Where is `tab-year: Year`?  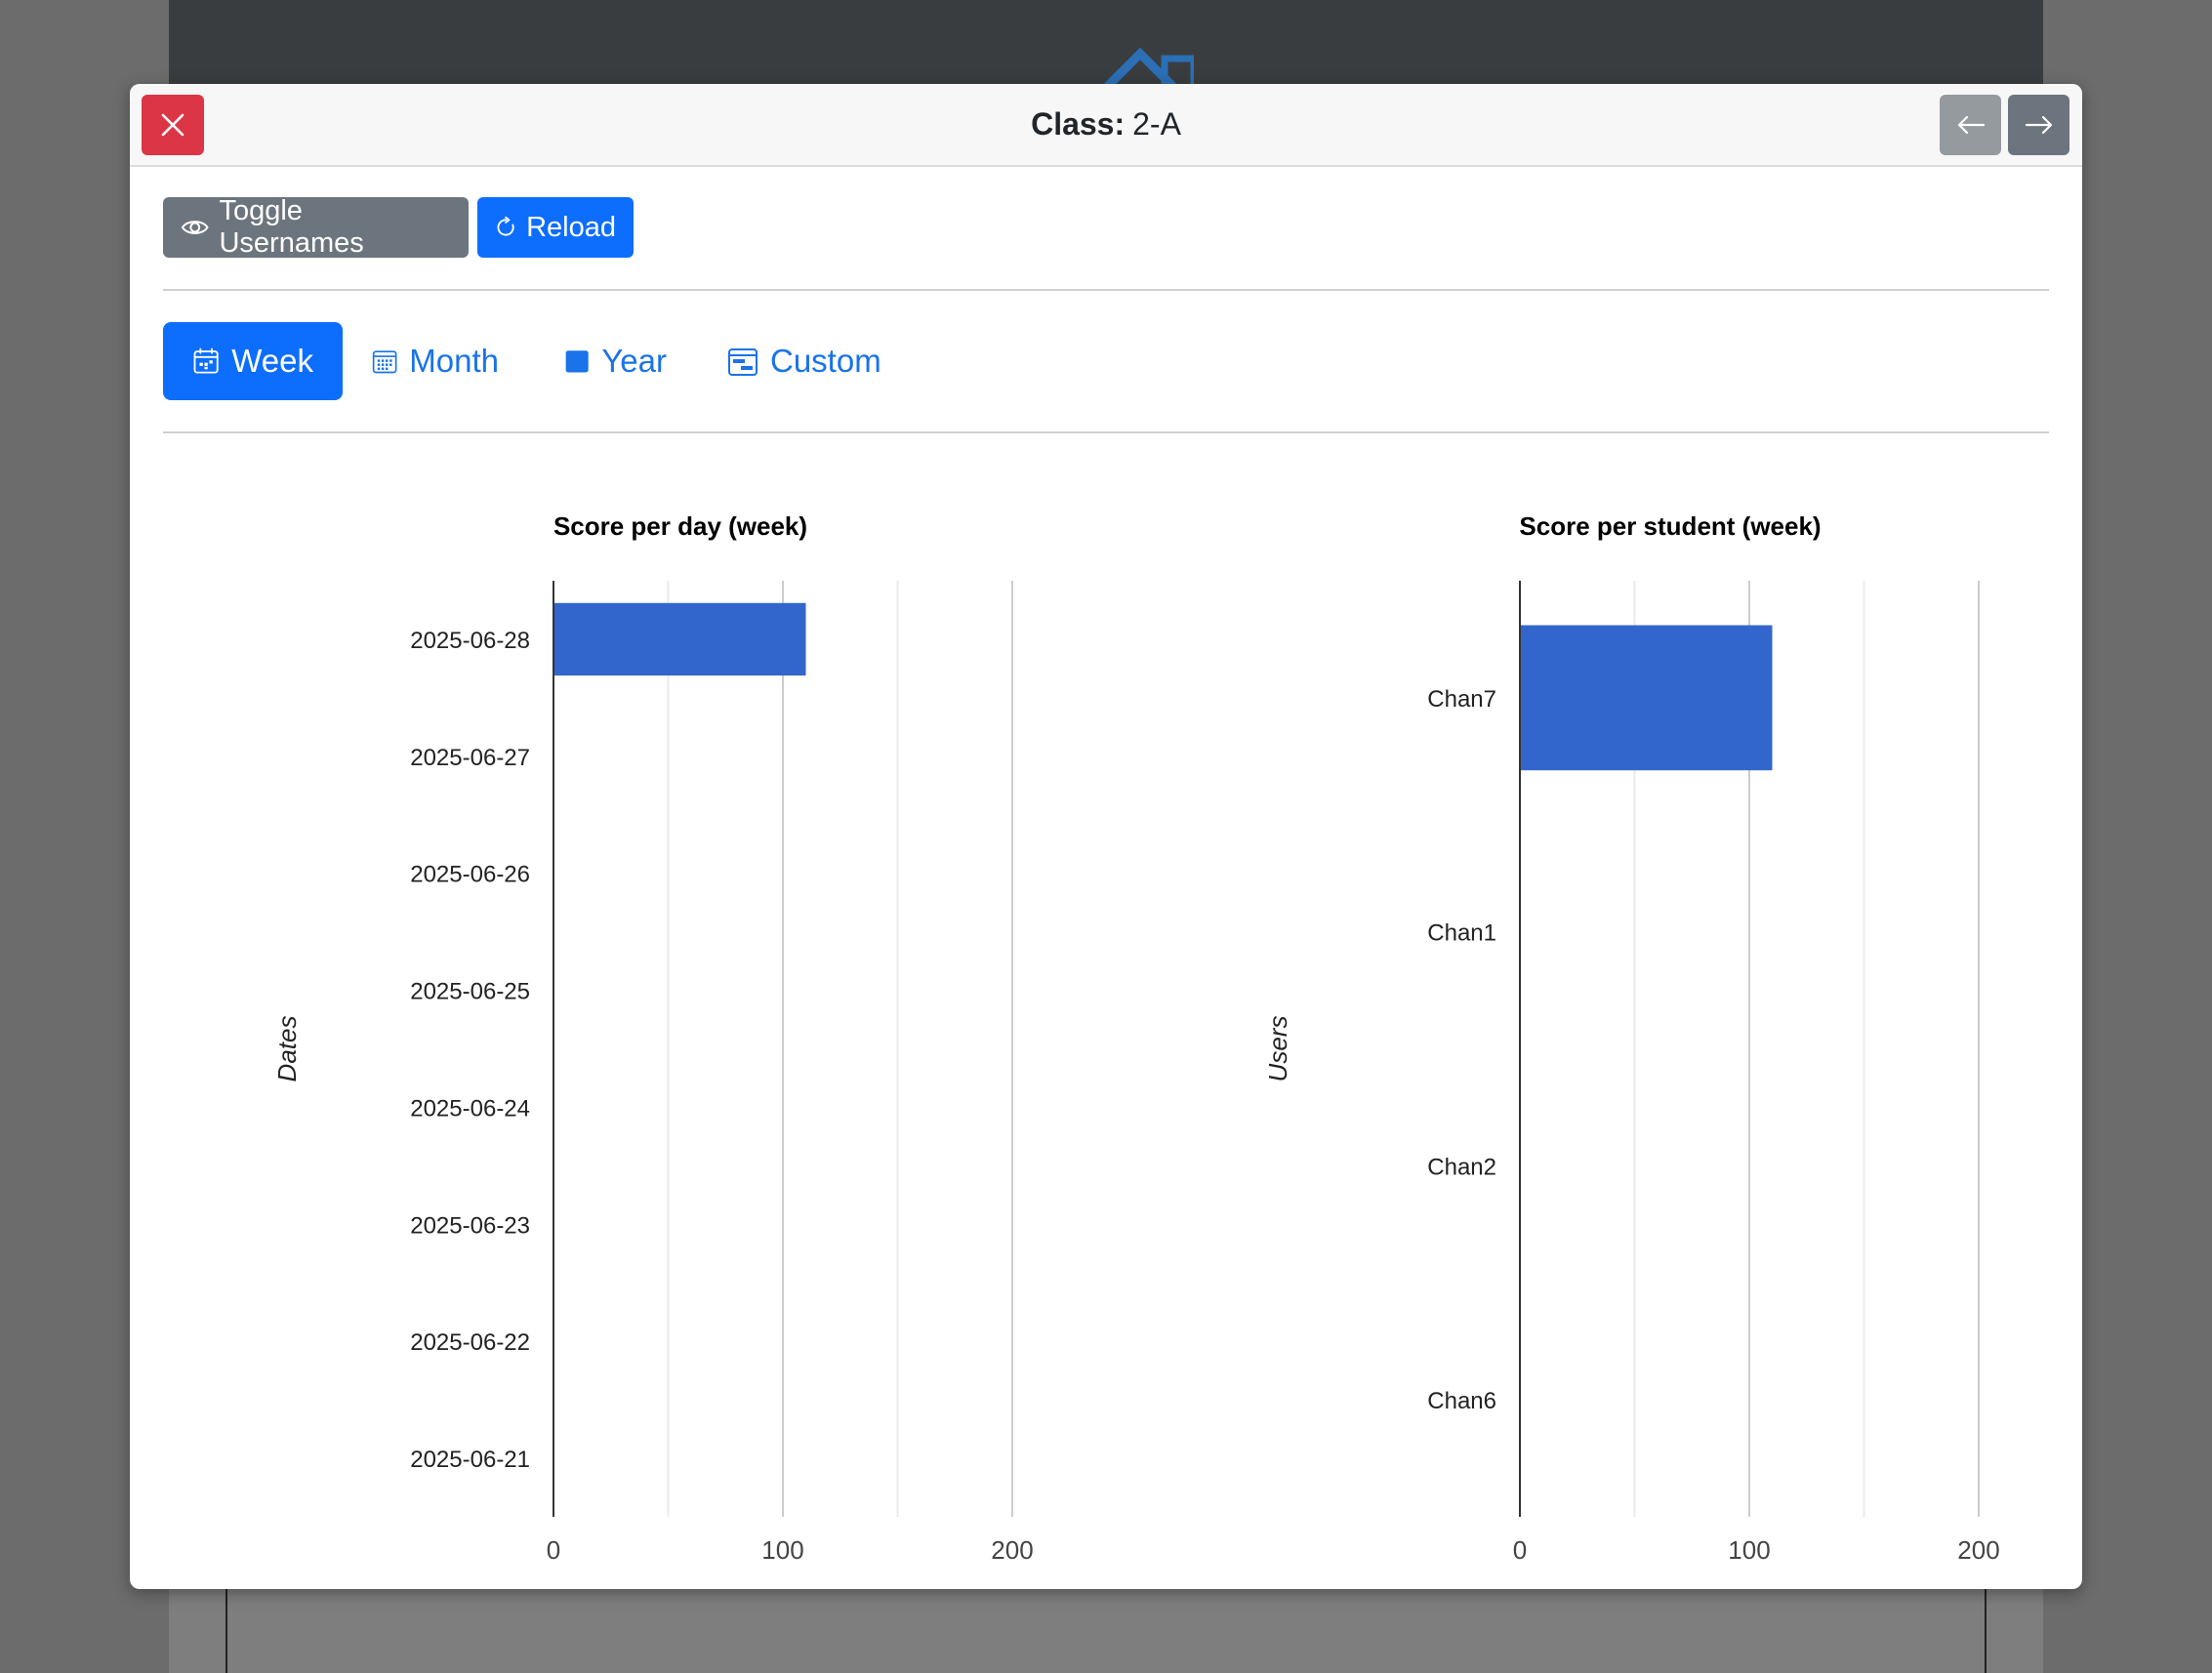 tab-year: Year is located at coordinates (615, 361).